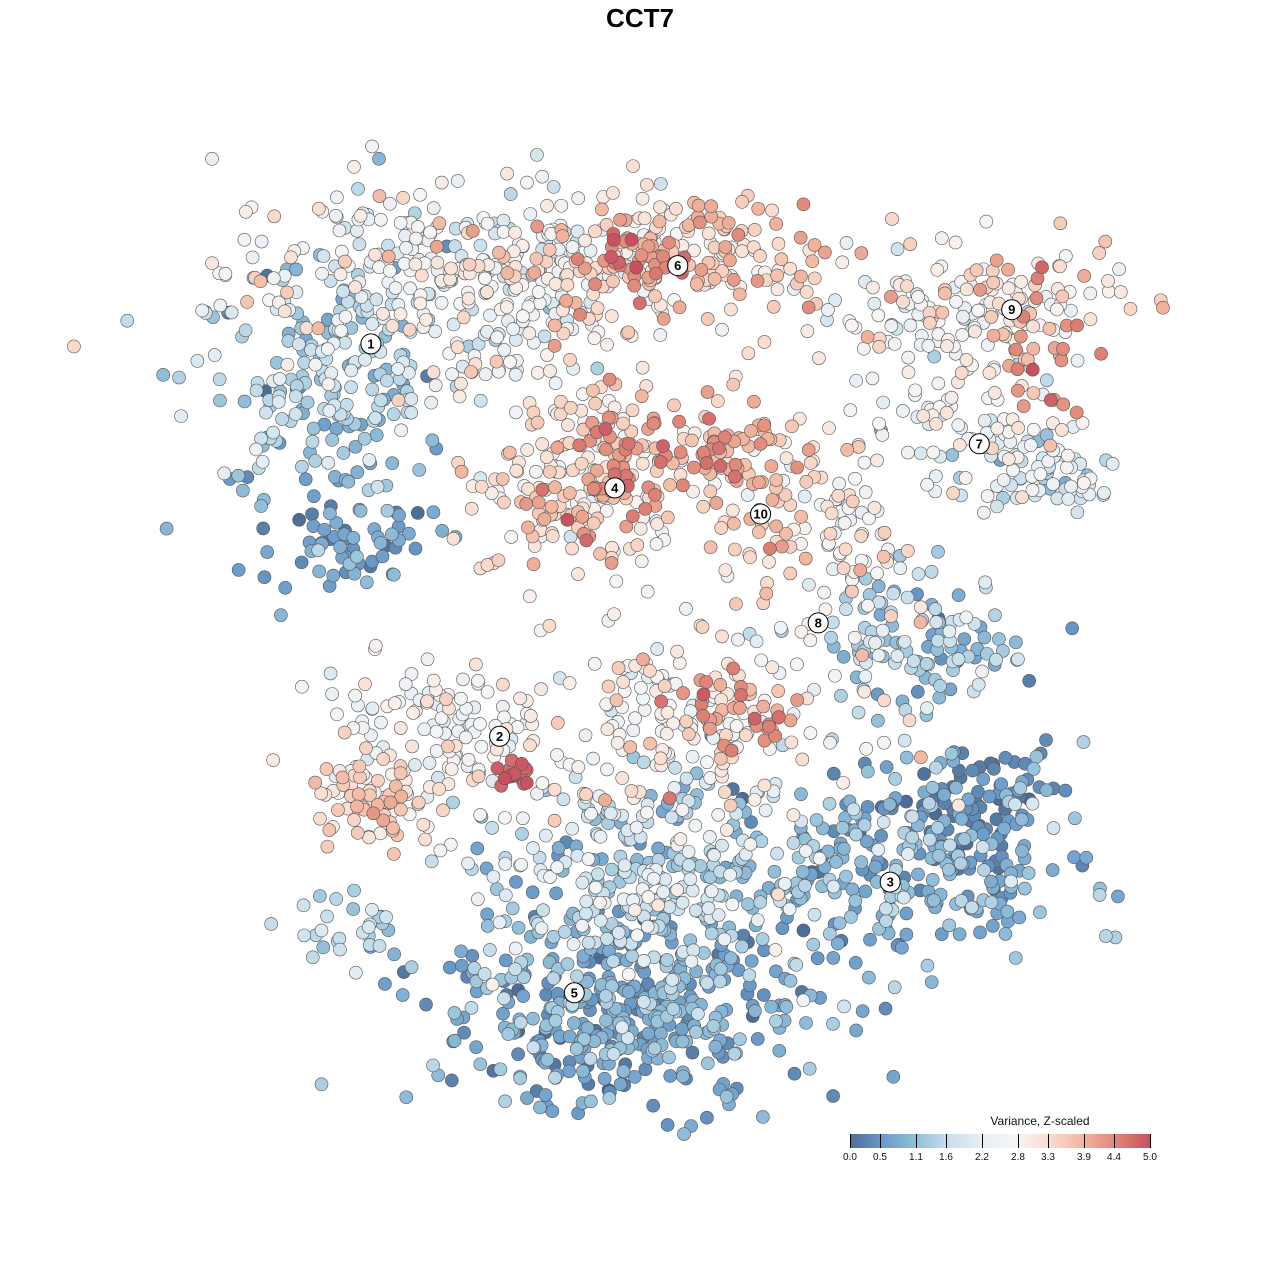 Image resolution: width=1280 pixels, height=1280 pixels. What do you see at coordinates (850, 1157) in the screenshot?
I see `legend-tick-label: 0.0` at bounding box center [850, 1157].